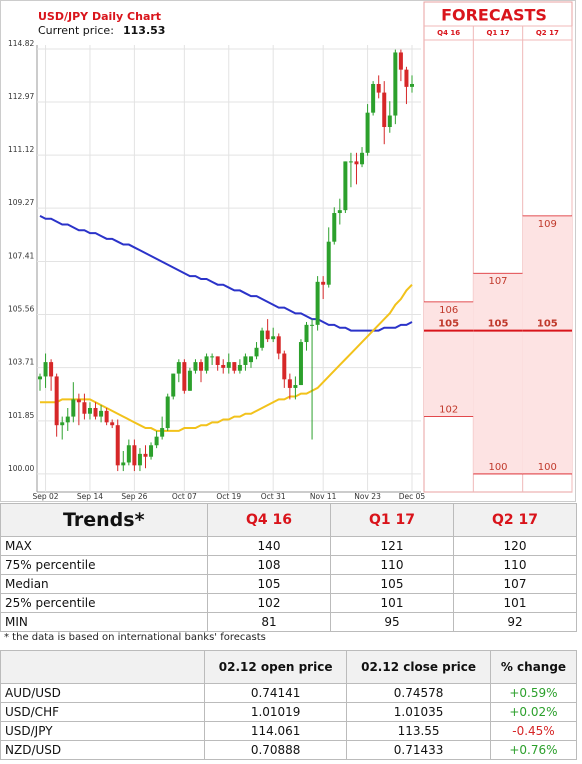  What do you see at coordinates (275, 750) in the screenshot?
I see `cell: 0.70888` at bounding box center [275, 750].